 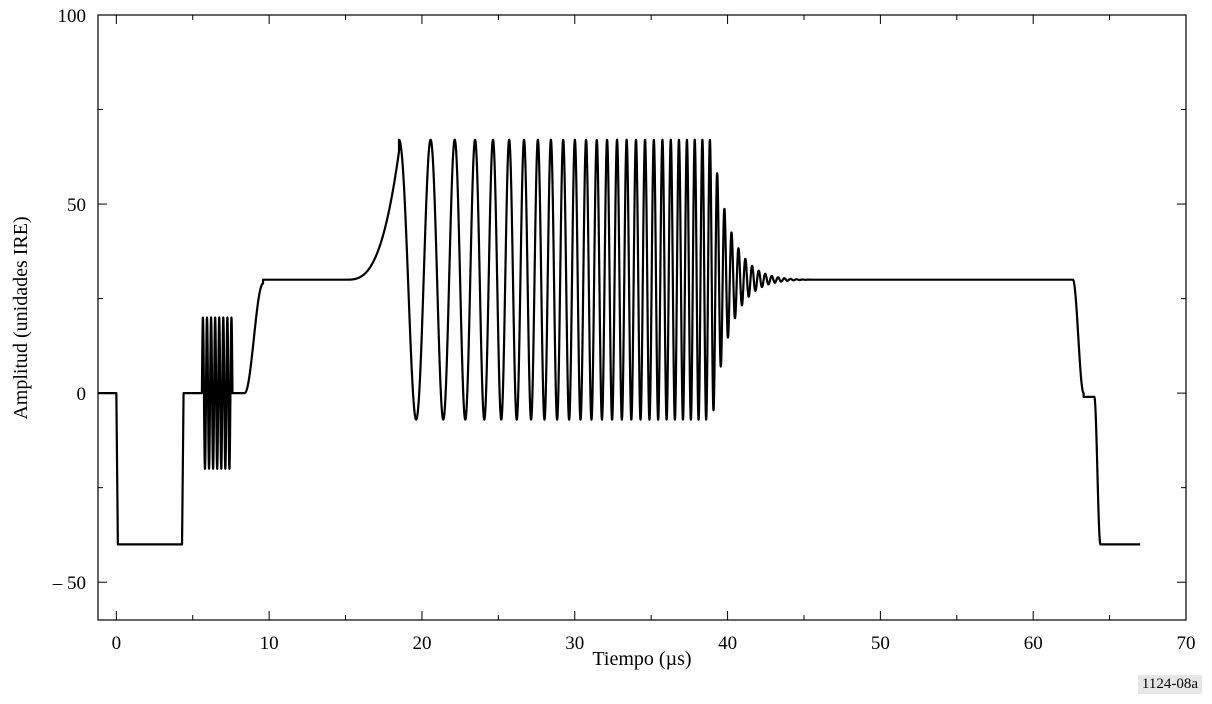 I want to click on y-tick-label: – 50, so click(x=69, y=583).